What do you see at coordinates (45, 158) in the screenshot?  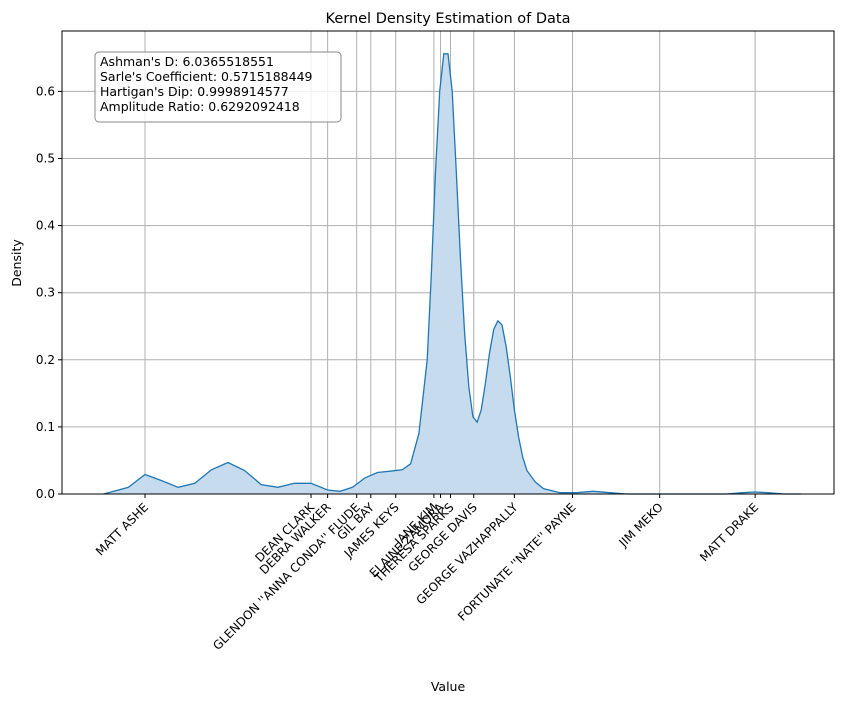 I see `y-tick-label: 0.5` at bounding box center [45, 158].